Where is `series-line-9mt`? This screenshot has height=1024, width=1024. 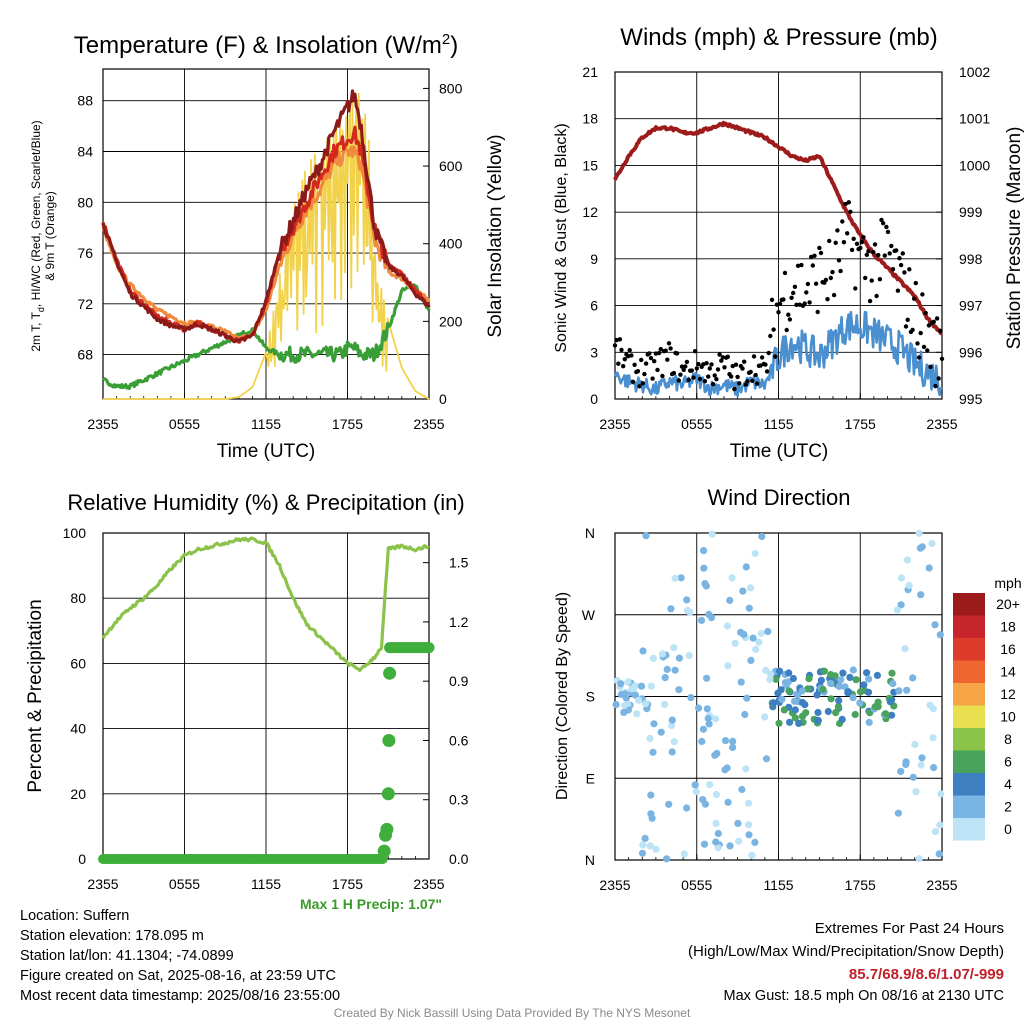 series-line-9mt is located at coordinates (266, 243).